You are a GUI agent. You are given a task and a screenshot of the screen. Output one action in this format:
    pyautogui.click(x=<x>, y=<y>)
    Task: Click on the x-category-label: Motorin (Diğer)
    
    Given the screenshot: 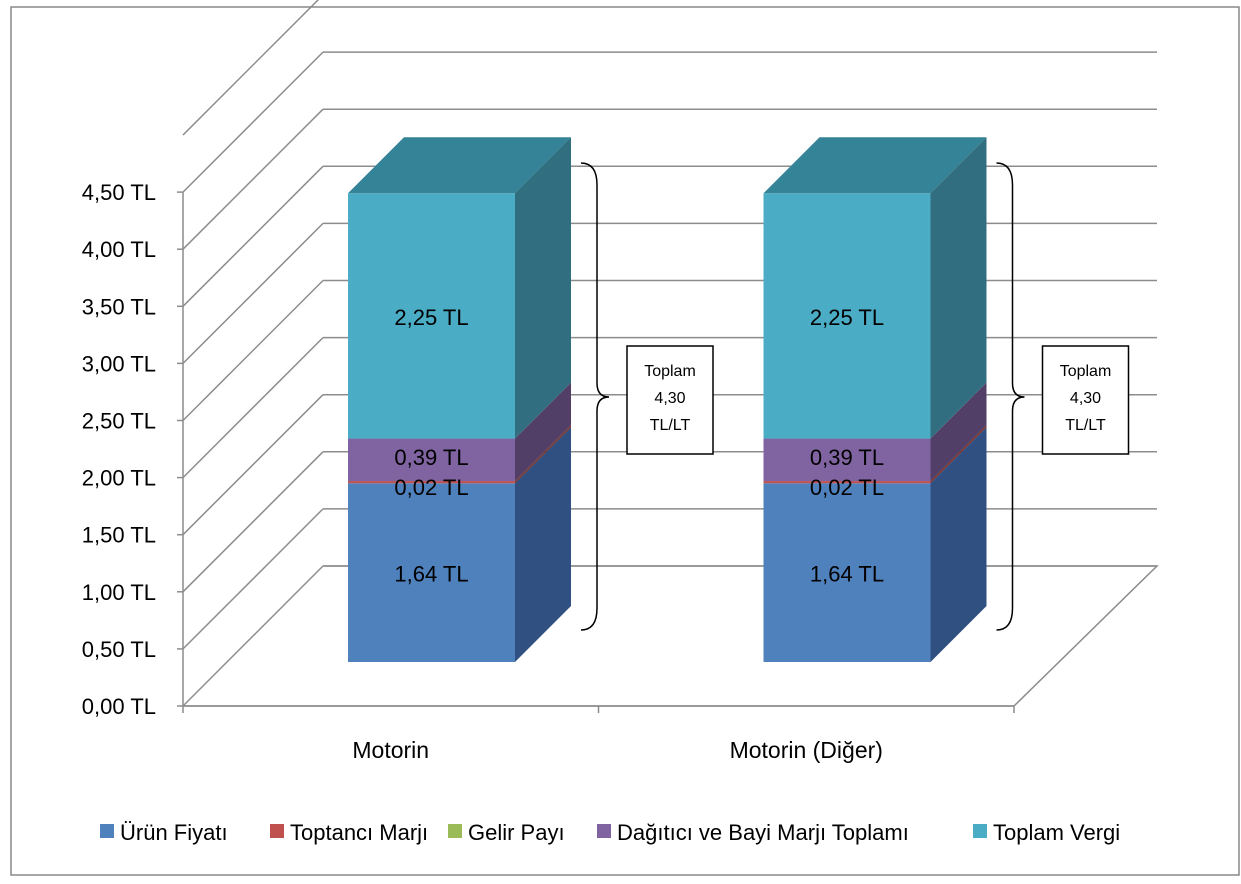 What is the action you would take?
    pyautogui.click(x=806, y=750)
    